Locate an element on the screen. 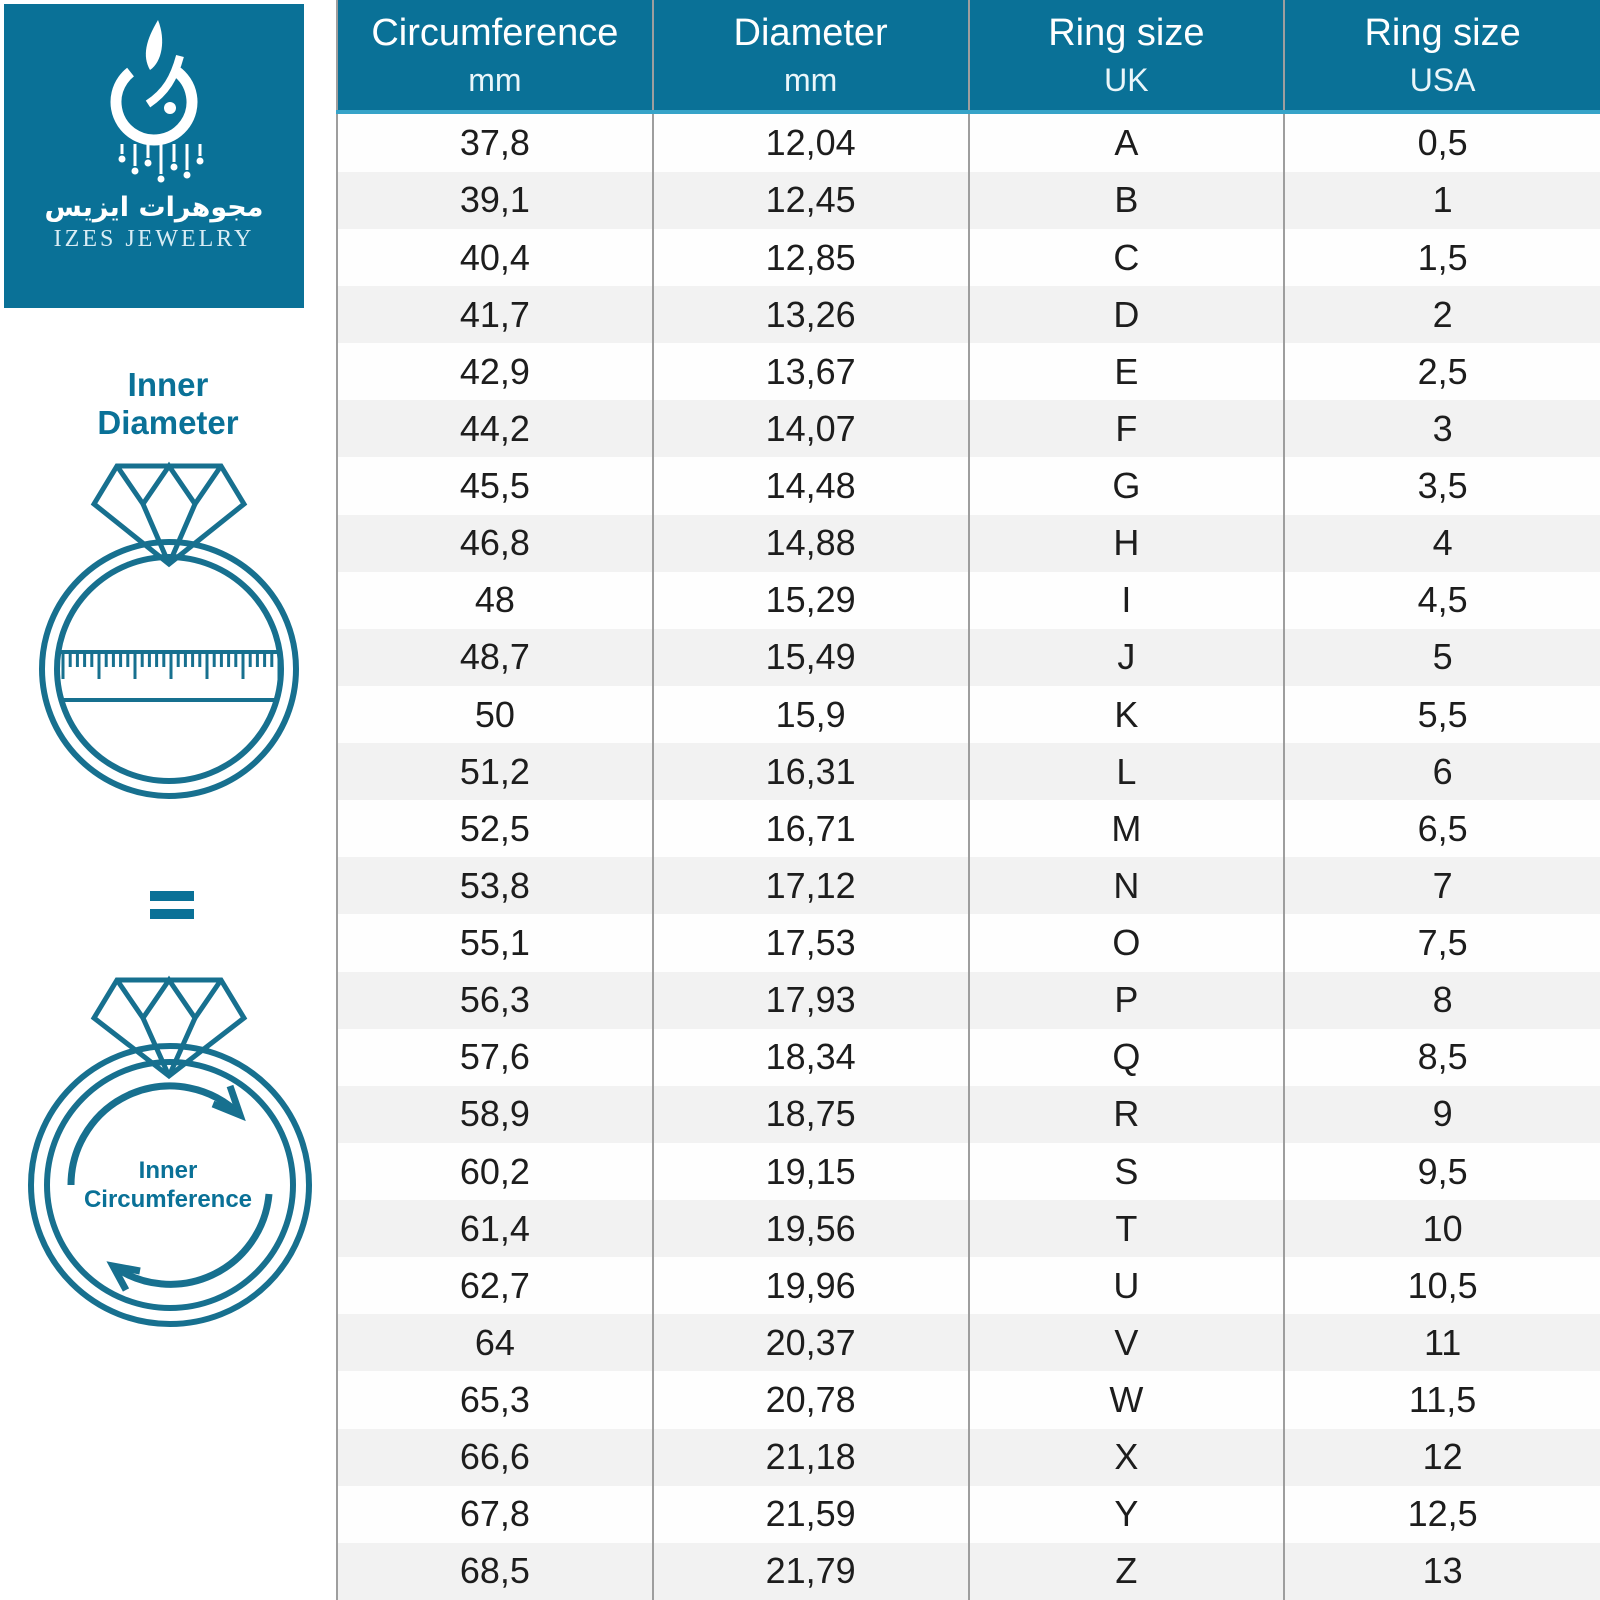  table-row: 68,5 21,79 Z 13 is located at coordinates (968, 1571).